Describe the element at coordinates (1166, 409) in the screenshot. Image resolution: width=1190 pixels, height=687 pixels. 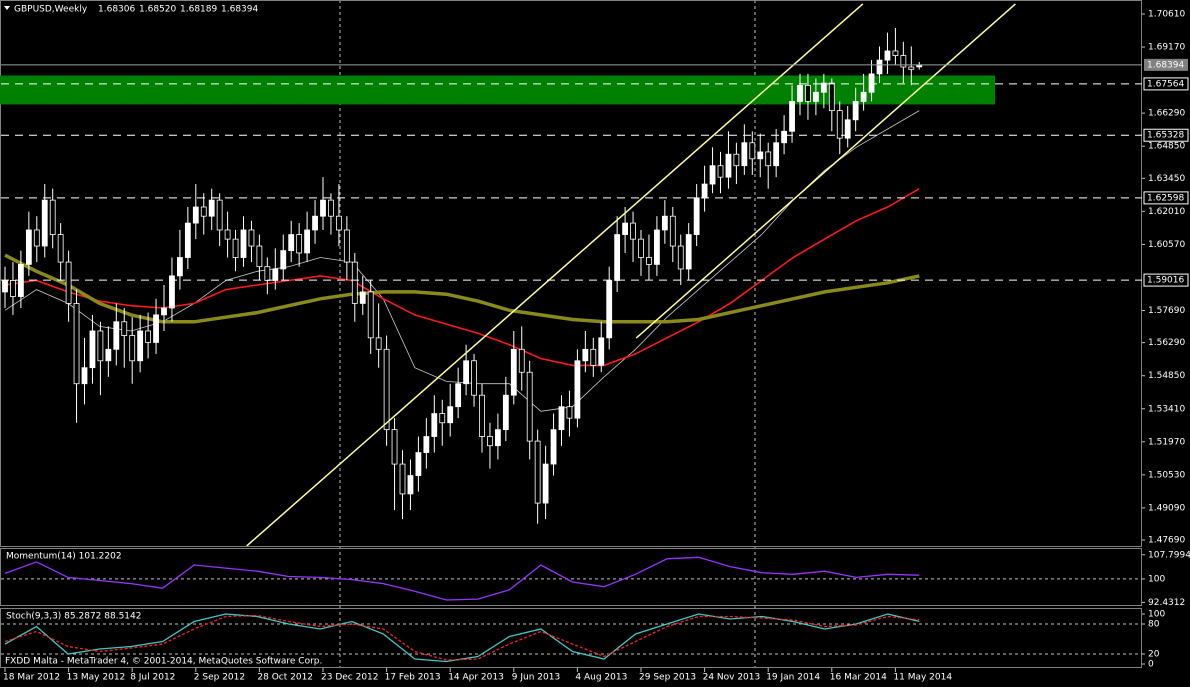
I see `y-tick-label: 1.53410` at that location.